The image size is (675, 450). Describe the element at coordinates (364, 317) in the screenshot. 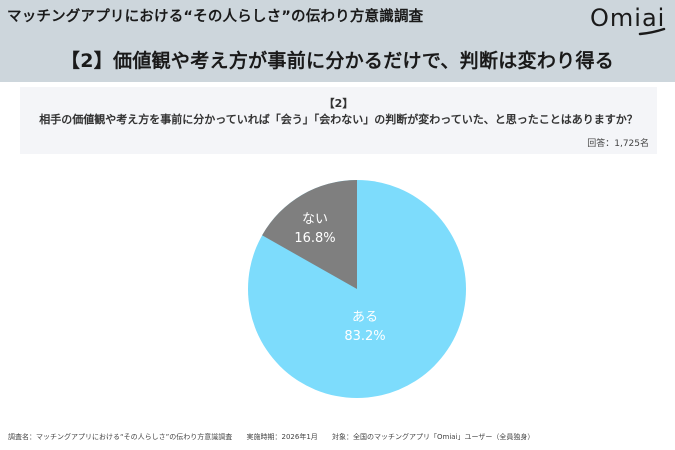

I see `slice-label-yes-name: ある` at that location.